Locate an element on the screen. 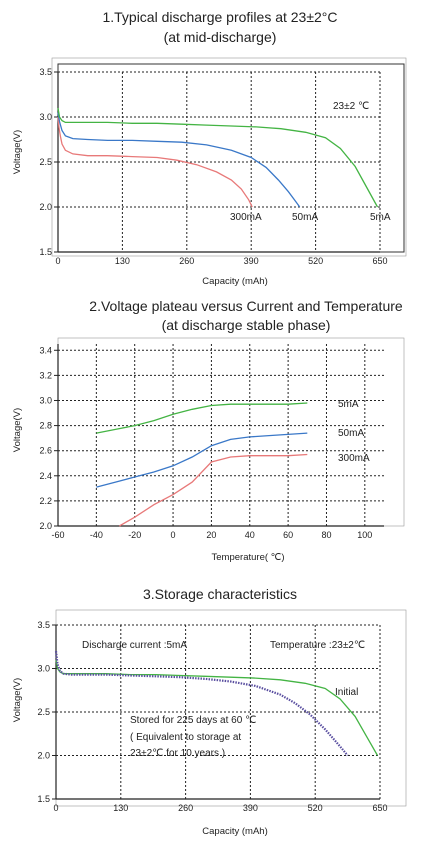 This screenshot has height=847, width=441. chart-1-label-300mA: 300mA is located at coordinates (246, 217).